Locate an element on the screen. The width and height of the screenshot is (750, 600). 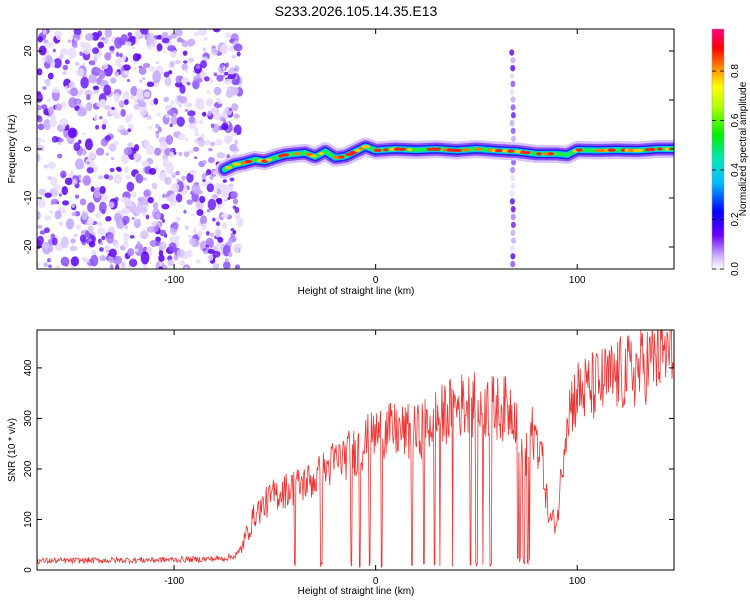
dispersion-peaks is located at coordinates (448, 157).